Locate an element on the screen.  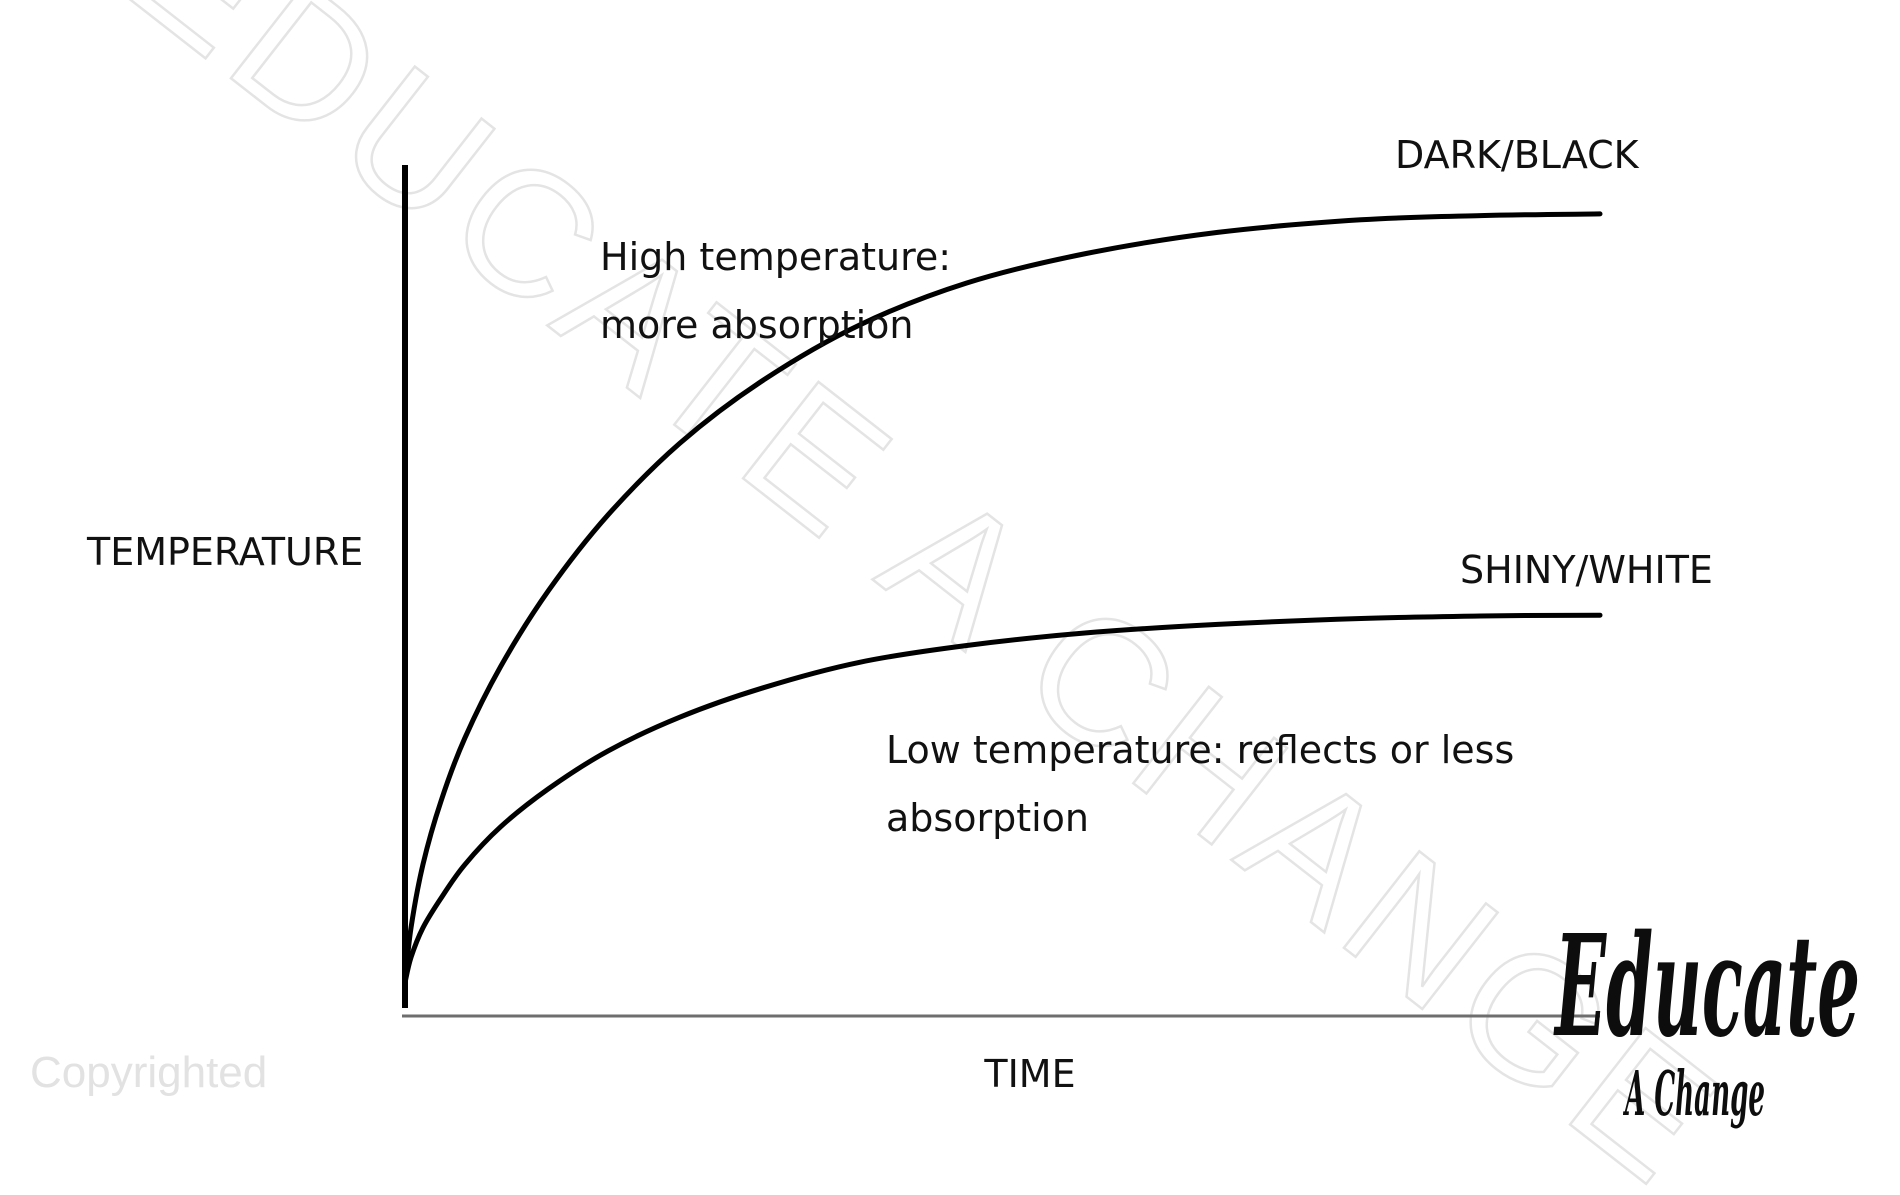
series-label-shiny-white: SHINY/WHITE is located at coordinates (1586, 570).